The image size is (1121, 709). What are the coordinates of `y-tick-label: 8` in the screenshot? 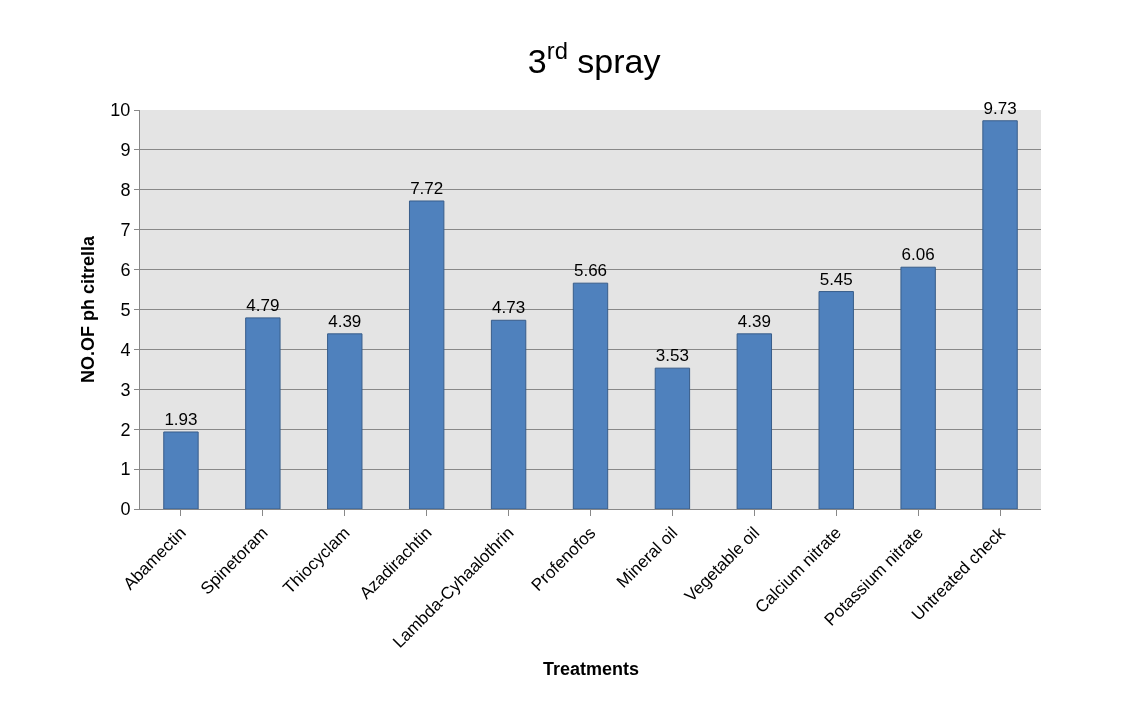 It's located at (125, 190).